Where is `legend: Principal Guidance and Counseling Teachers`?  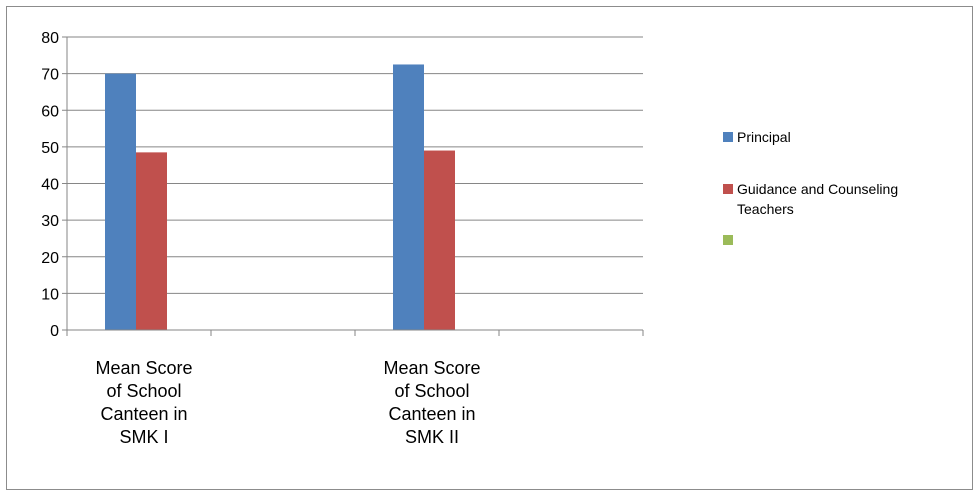 legend: Principal Guidance and Counseling Teachers is located at coordinates (810, 187).